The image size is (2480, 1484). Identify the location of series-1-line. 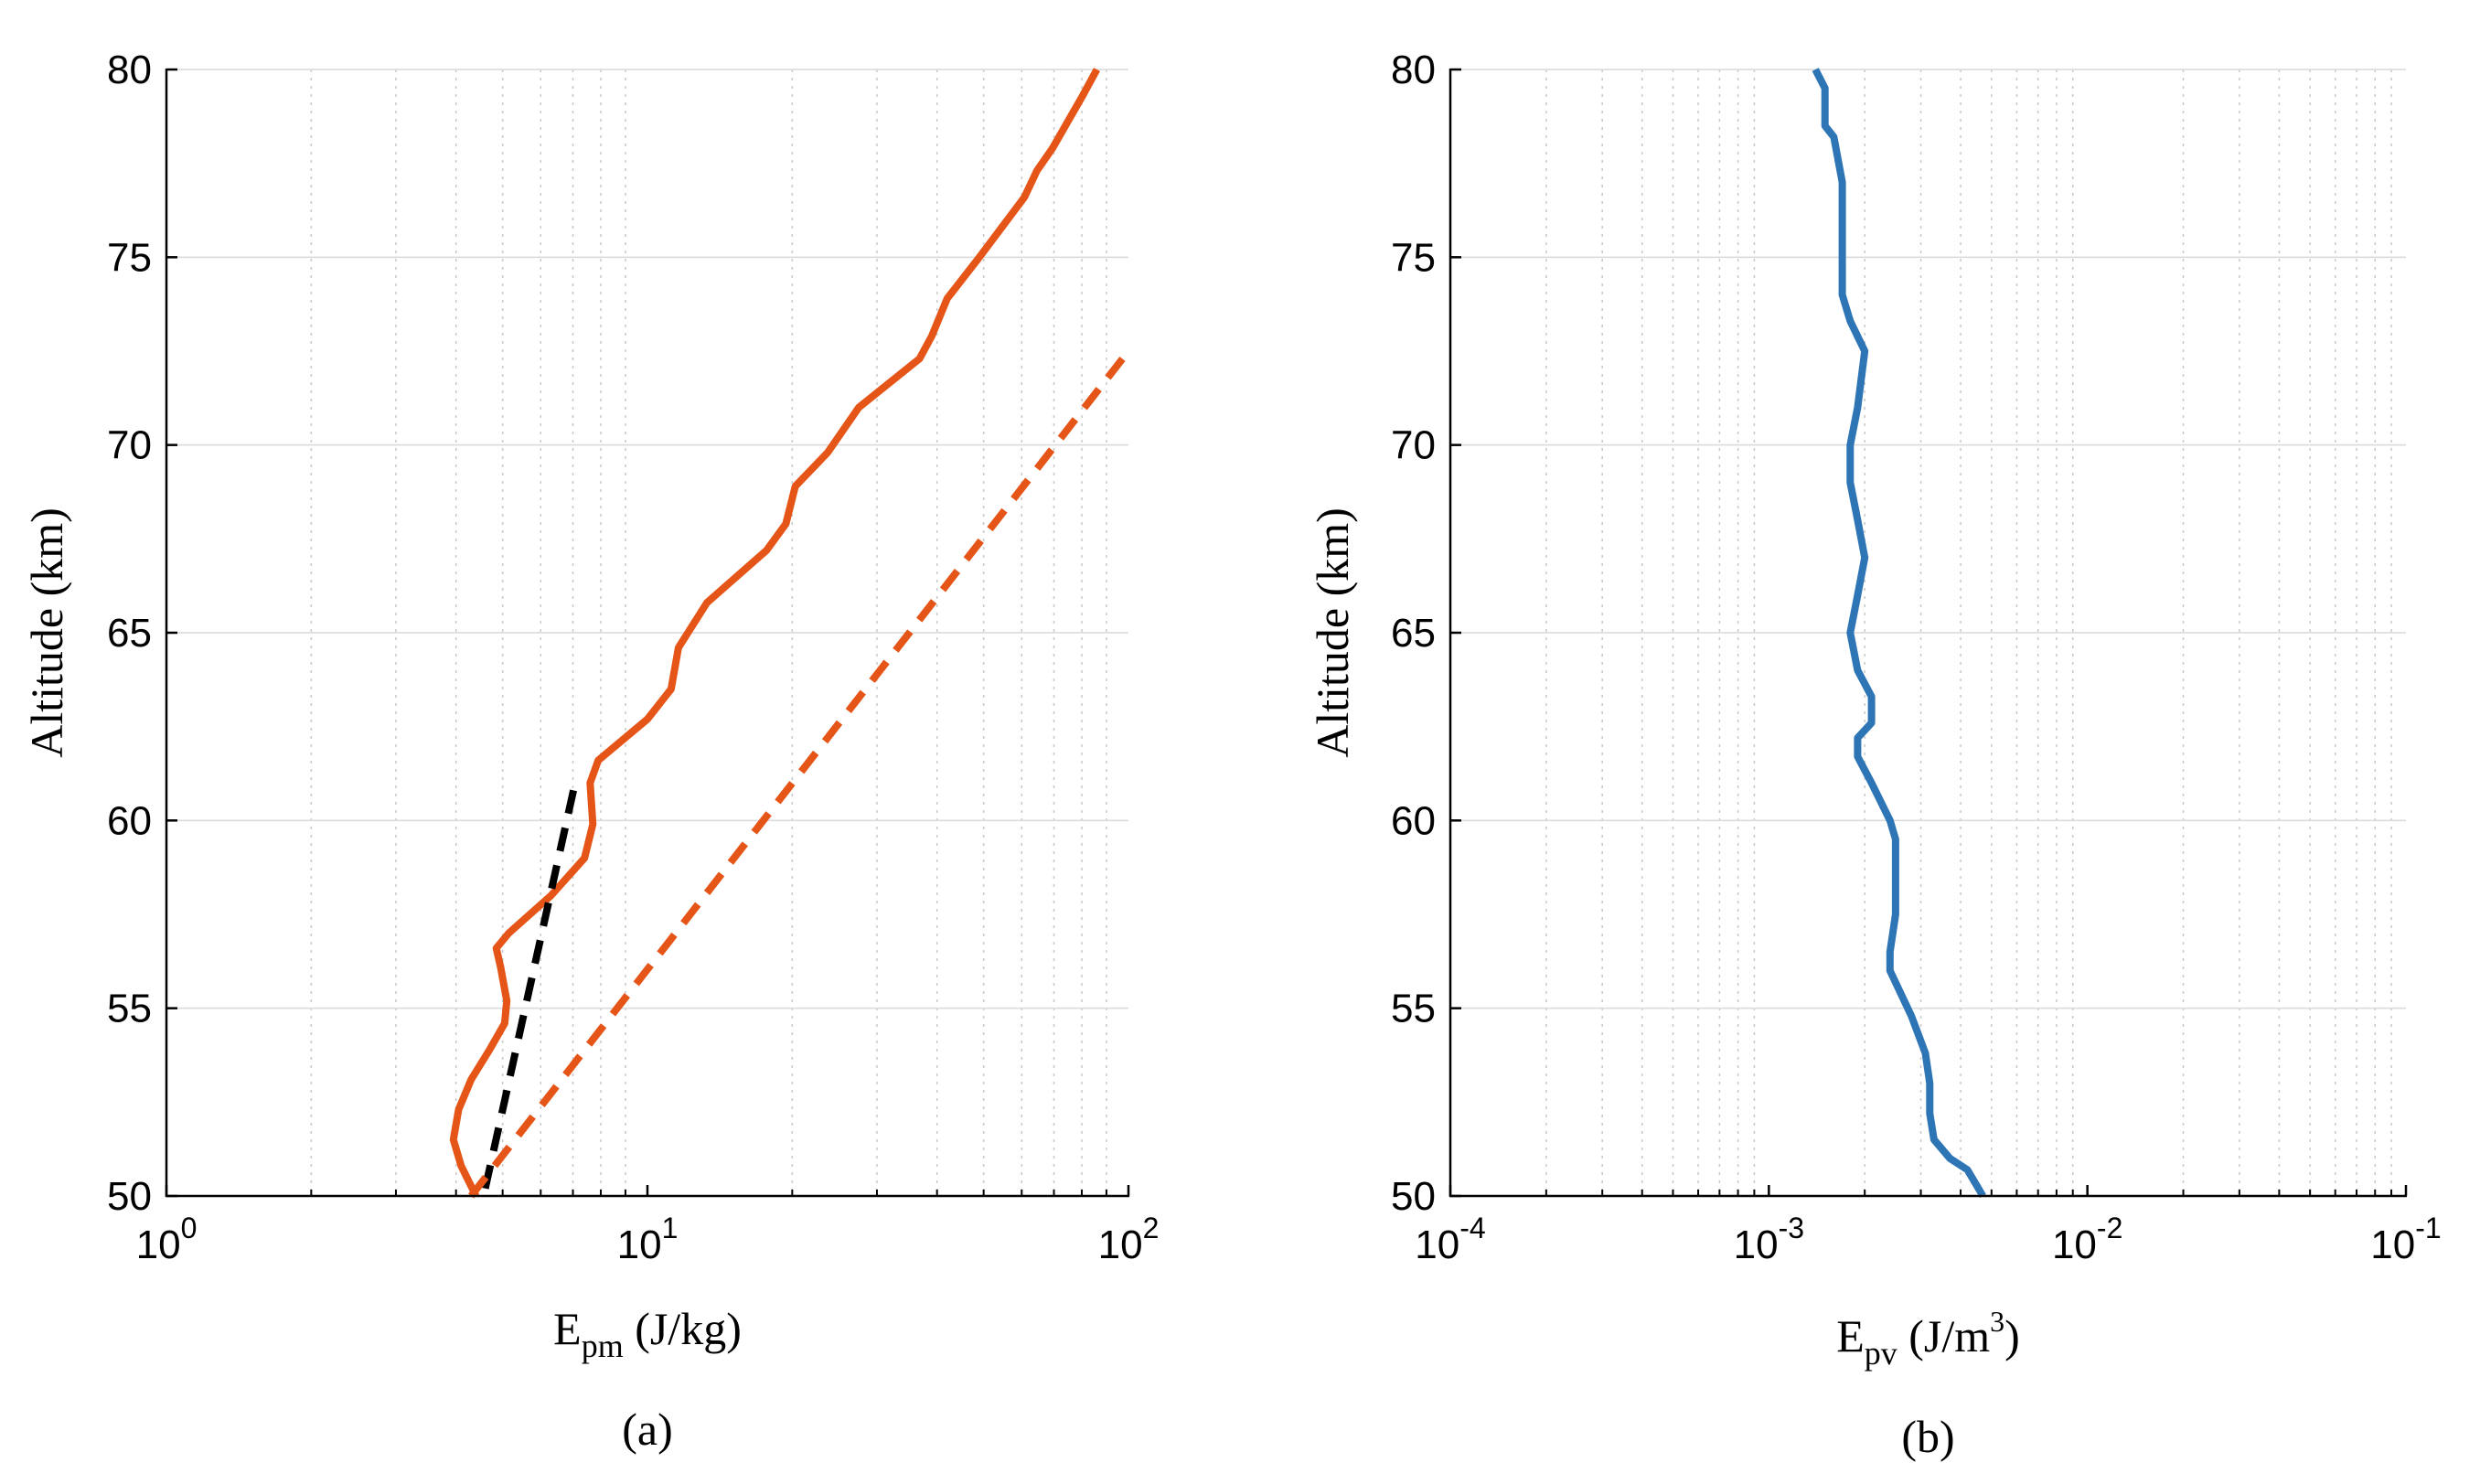
(1899, 633).